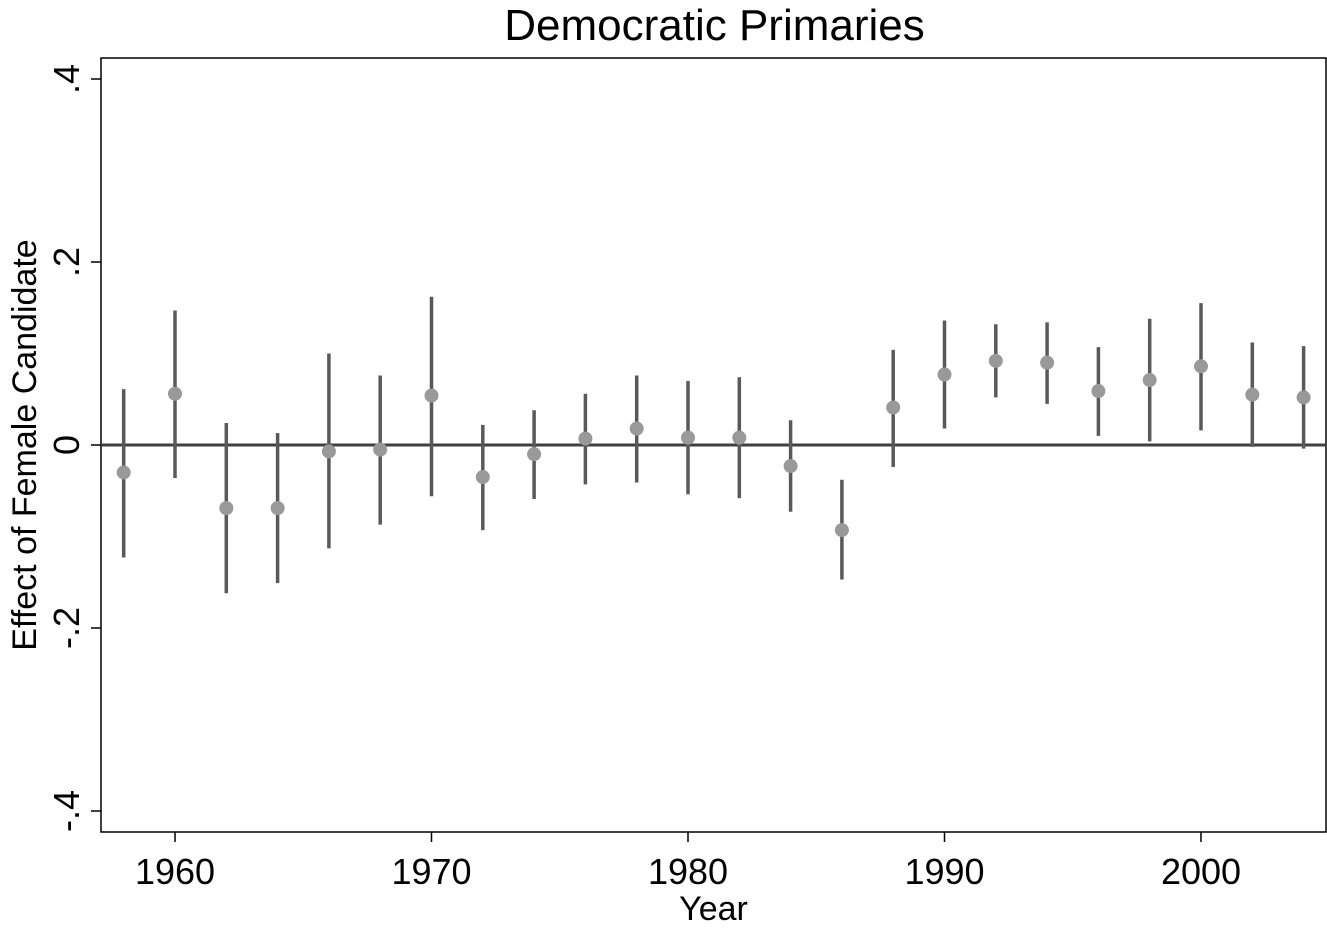 Image resolution: width=1327 pixels, height=929 pixels. I want to click on y-tick-label: .2, so click(66, 262).